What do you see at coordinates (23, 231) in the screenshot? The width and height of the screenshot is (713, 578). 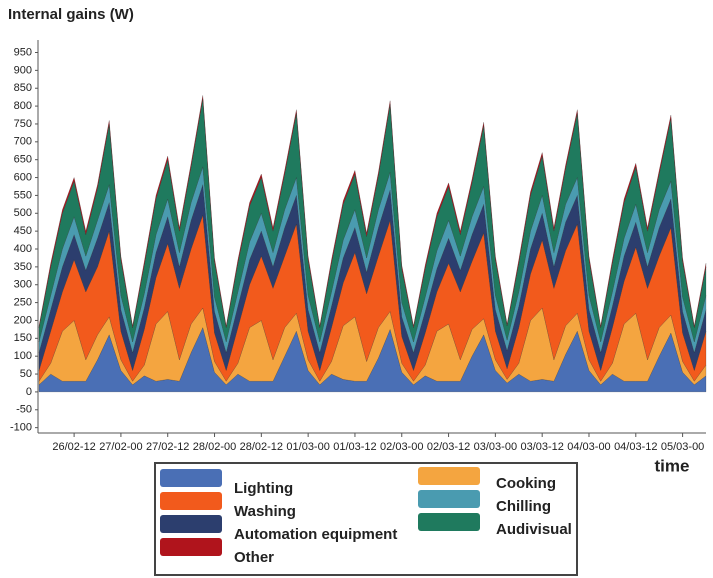 I see `y-tick-label: 450` at bounding box center [23, 231].